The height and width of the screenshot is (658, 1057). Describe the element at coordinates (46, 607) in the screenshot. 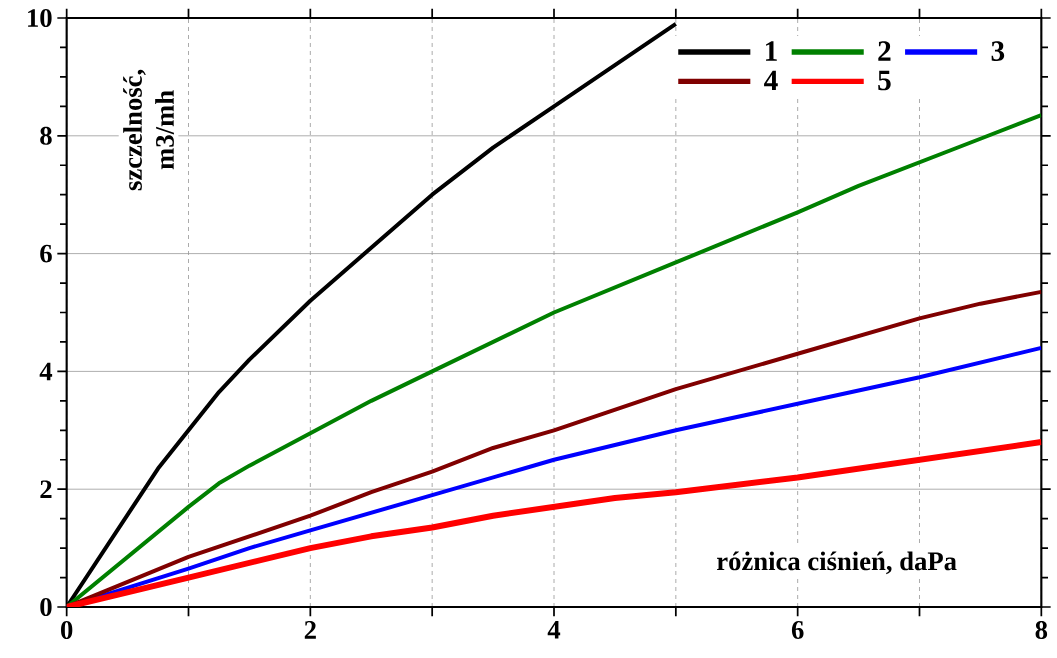

I see `y-tick-label: 0` at that location.